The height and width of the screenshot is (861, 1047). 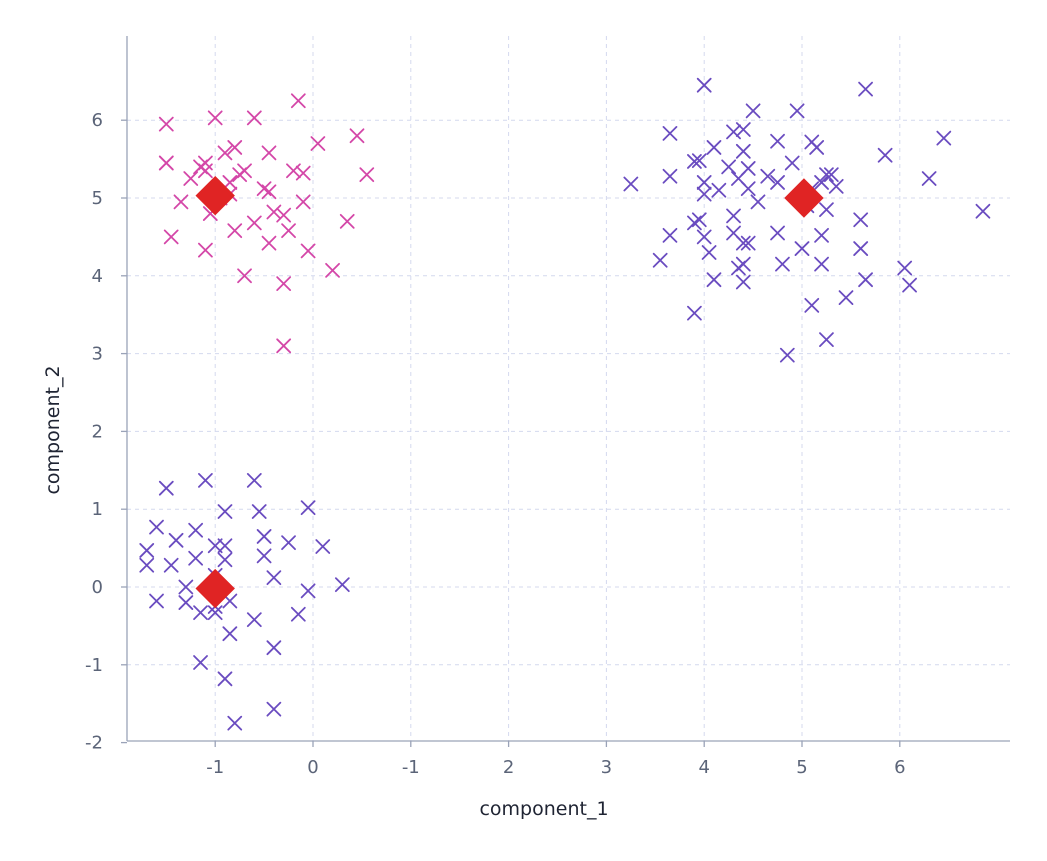 I want to click on x-tick-label: 0, so click(x=312, y=767).